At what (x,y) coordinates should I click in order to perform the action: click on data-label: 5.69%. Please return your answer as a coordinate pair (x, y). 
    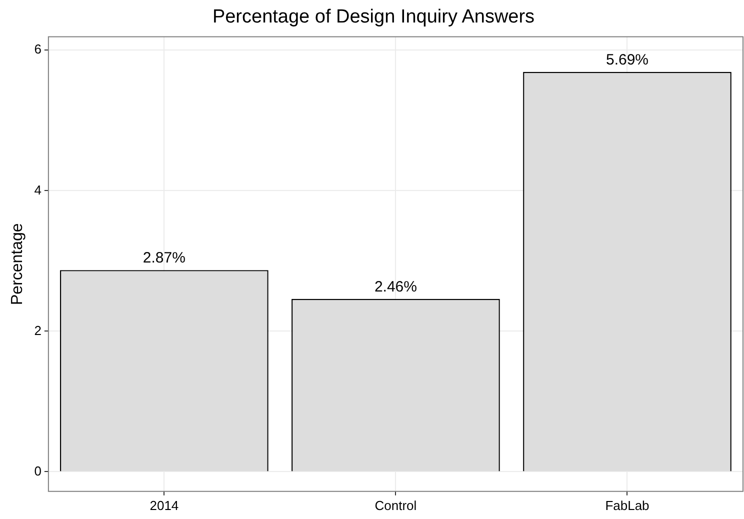
    Looking at the image, I should click on (627, 60).